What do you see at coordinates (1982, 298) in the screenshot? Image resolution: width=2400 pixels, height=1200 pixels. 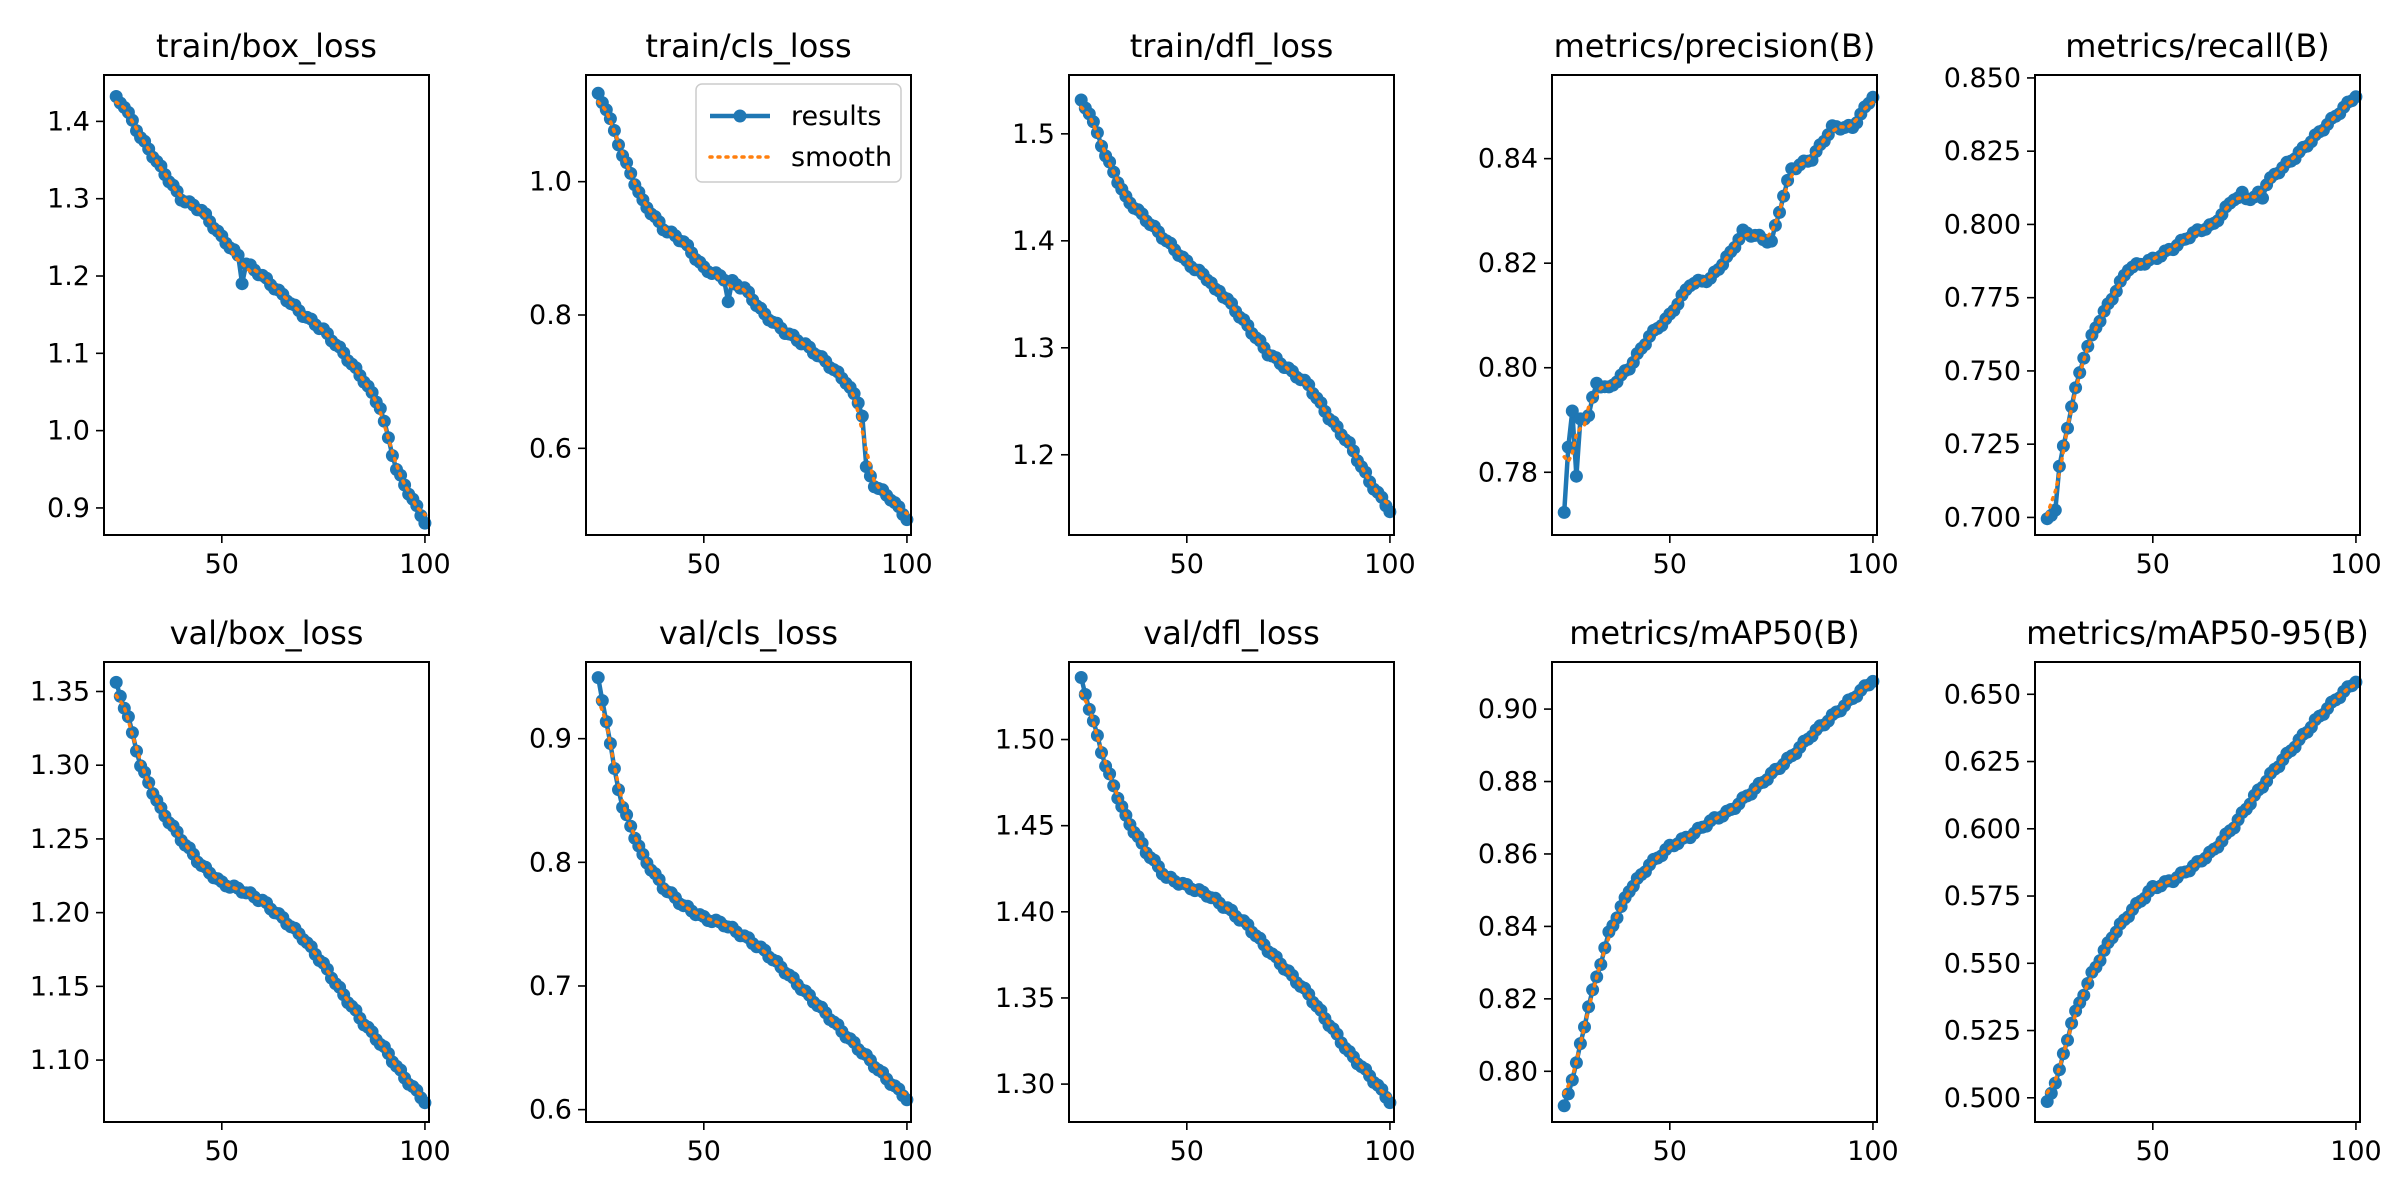 I see `y-tick-label: 0.775` at bounding box center [1982, 298].